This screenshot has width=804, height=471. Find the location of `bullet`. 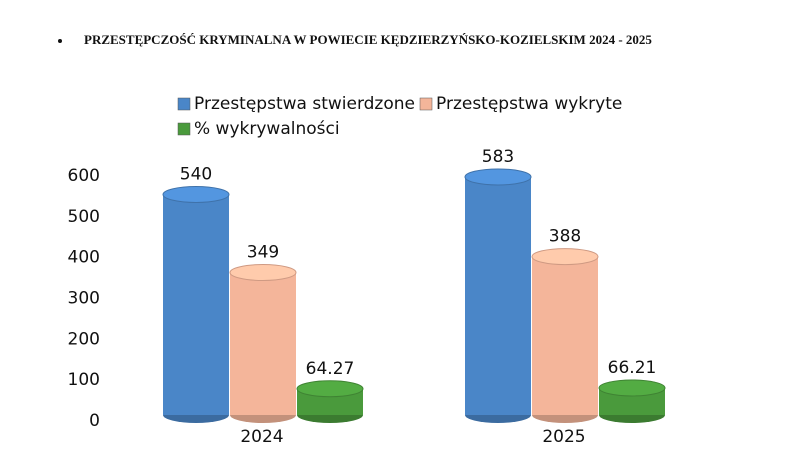

bullet is located at coordinates (60, 41).